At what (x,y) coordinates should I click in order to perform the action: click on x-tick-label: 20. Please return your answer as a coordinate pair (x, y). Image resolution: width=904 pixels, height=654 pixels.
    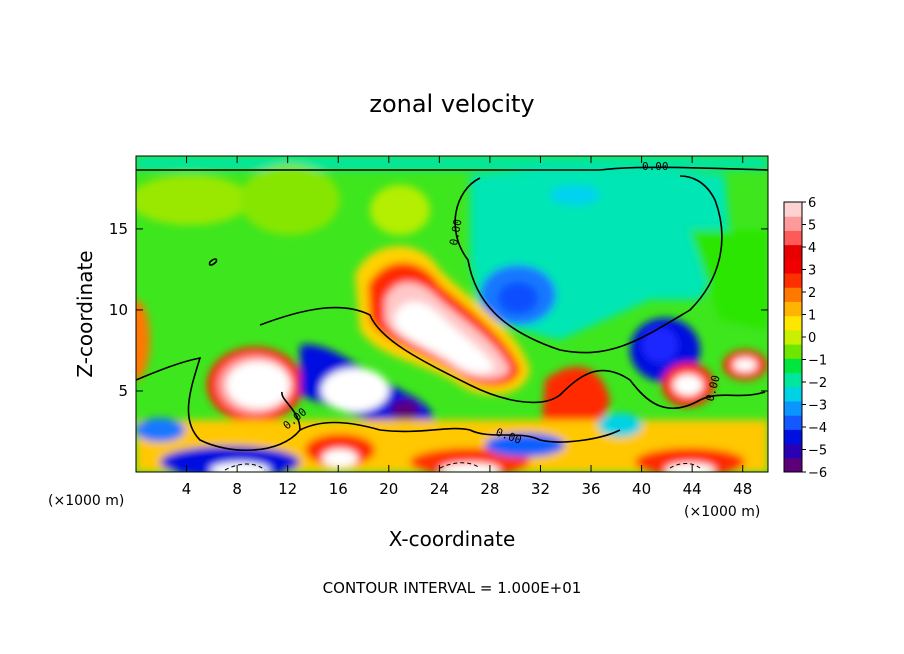
    Looking at the image, I should click on (388, 489).